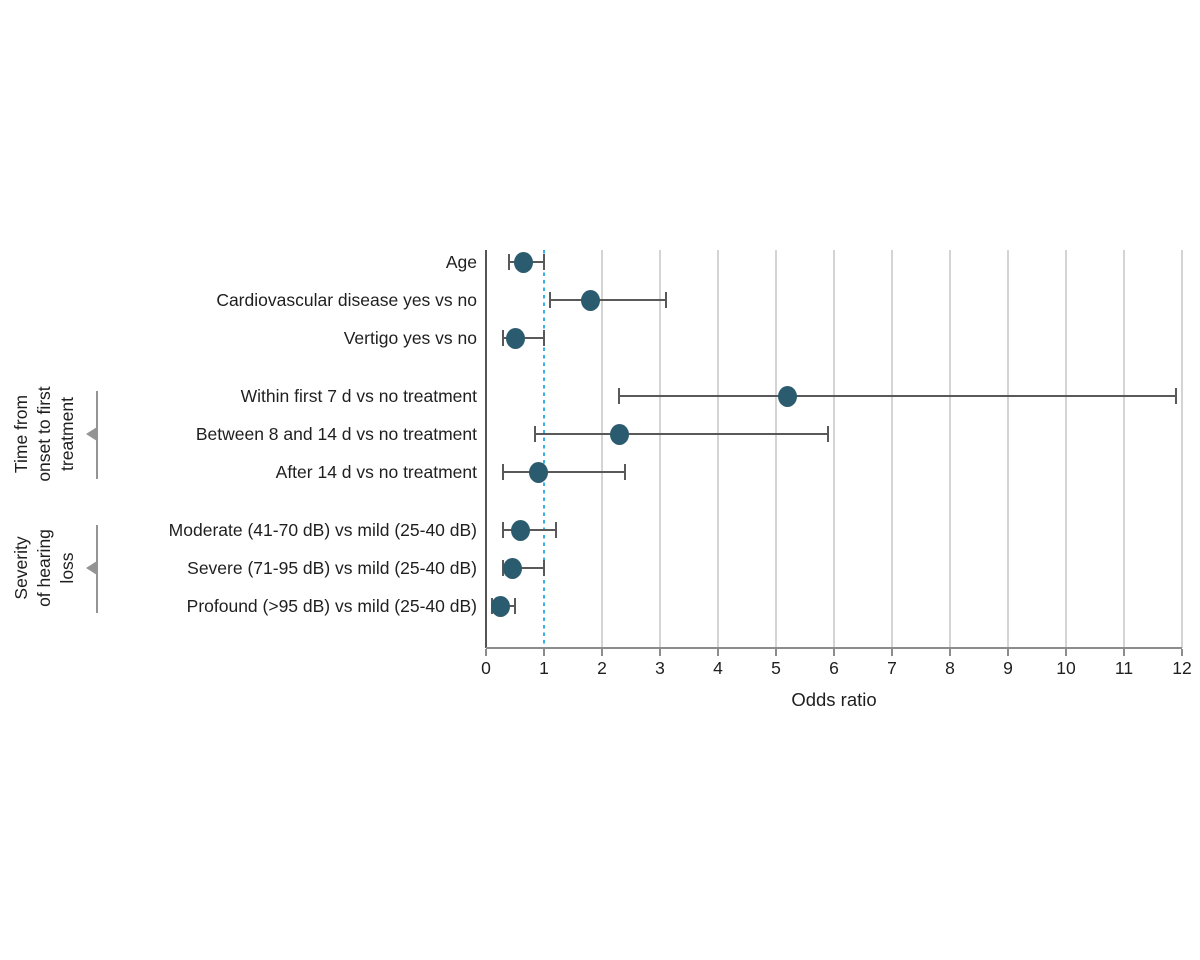  Describe the element at coordinates (358, 396) in the screenshot. I see `row-label: Within first 7 d vs no treatment` at that location.